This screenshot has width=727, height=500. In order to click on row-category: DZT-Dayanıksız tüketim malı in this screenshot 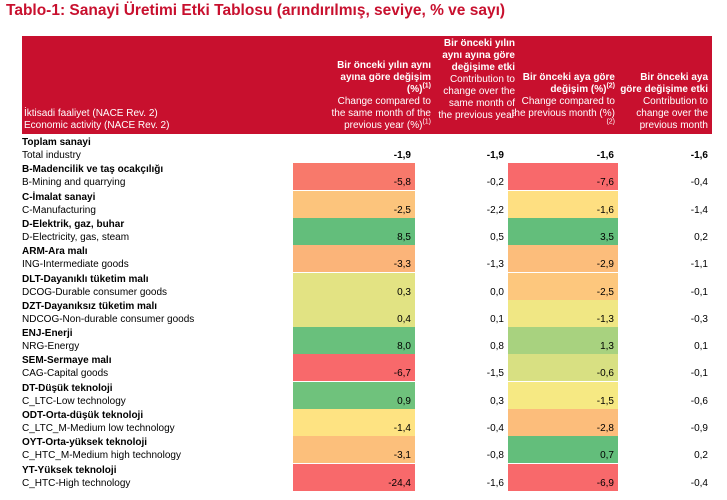, I will do `click(90, 306)`.